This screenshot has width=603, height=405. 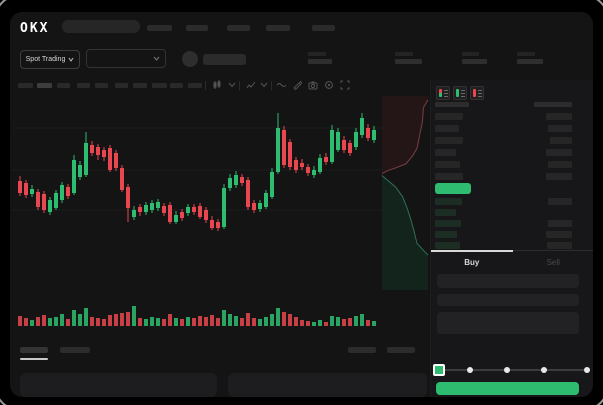 What do you see at coordinates (553, 104) in the screenshot?
I see `book-header-right` at bounding box center [553, 104].